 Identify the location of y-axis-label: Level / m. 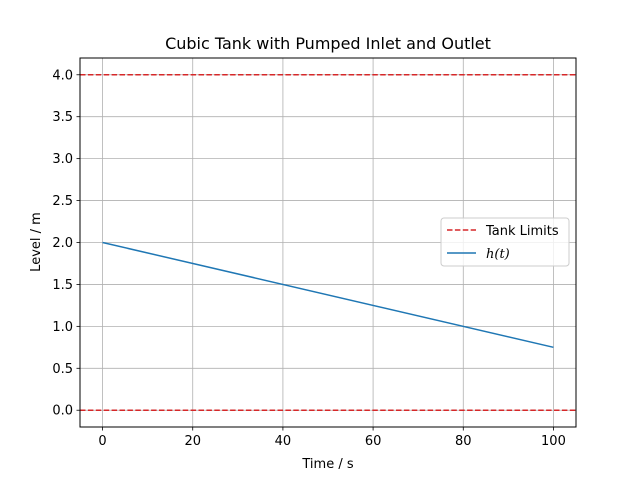
(36, 242).